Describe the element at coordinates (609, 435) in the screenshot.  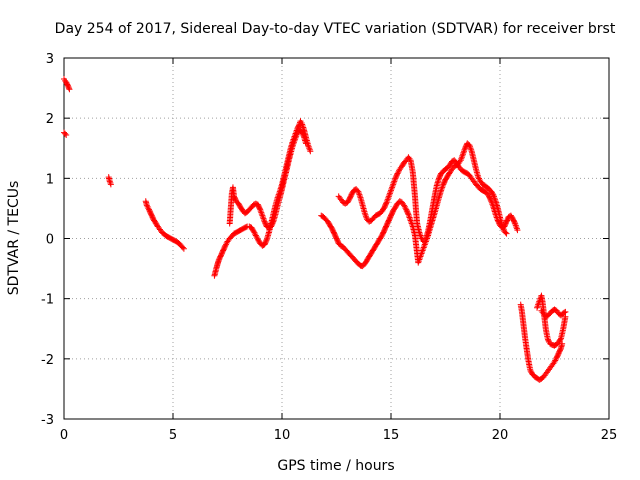
I see `x-tick-label: 25` at that location.